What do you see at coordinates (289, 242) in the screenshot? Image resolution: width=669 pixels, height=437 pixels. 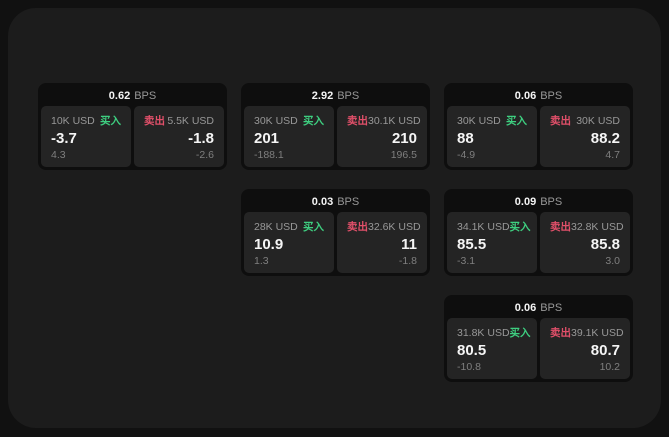 I see `buy-tile: 28K USD 买入 10.9 1.3` at bounding box center [289, 242].